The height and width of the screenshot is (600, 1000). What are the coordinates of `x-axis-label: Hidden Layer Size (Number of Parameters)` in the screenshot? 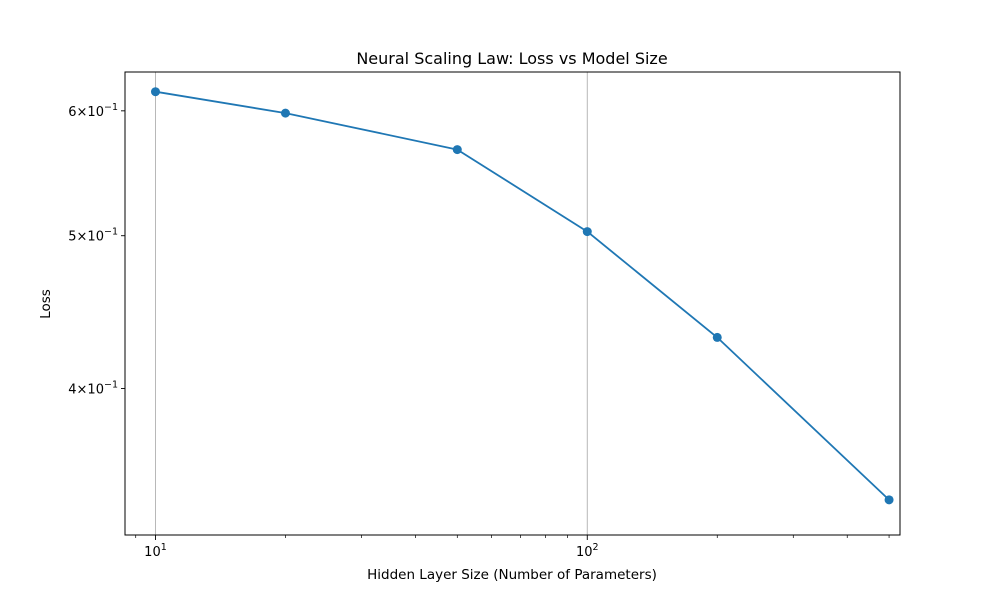 It's located at (512, 575).